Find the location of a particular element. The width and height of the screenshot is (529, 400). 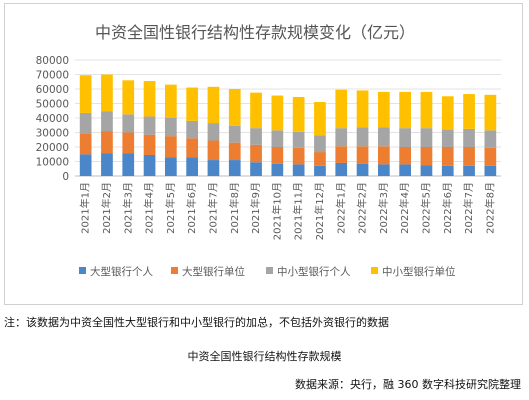

legend-label: 中小型银行个人 is located at coordinates (314, 271).